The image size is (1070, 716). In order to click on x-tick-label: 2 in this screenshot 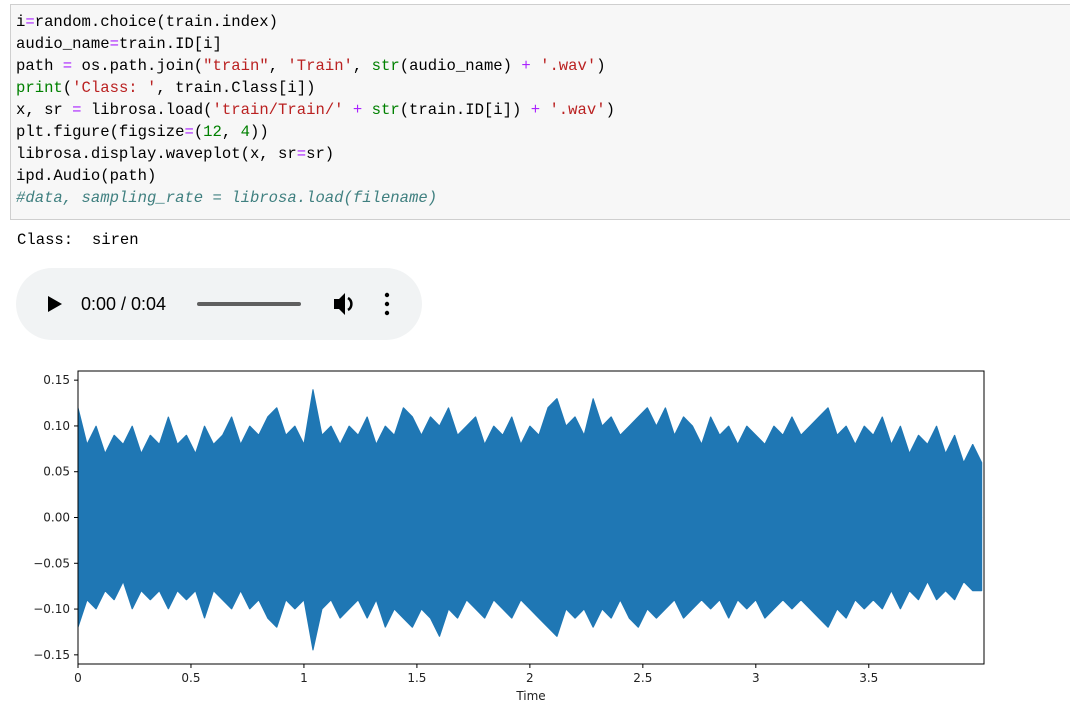, I will do `click(530, 678)`.